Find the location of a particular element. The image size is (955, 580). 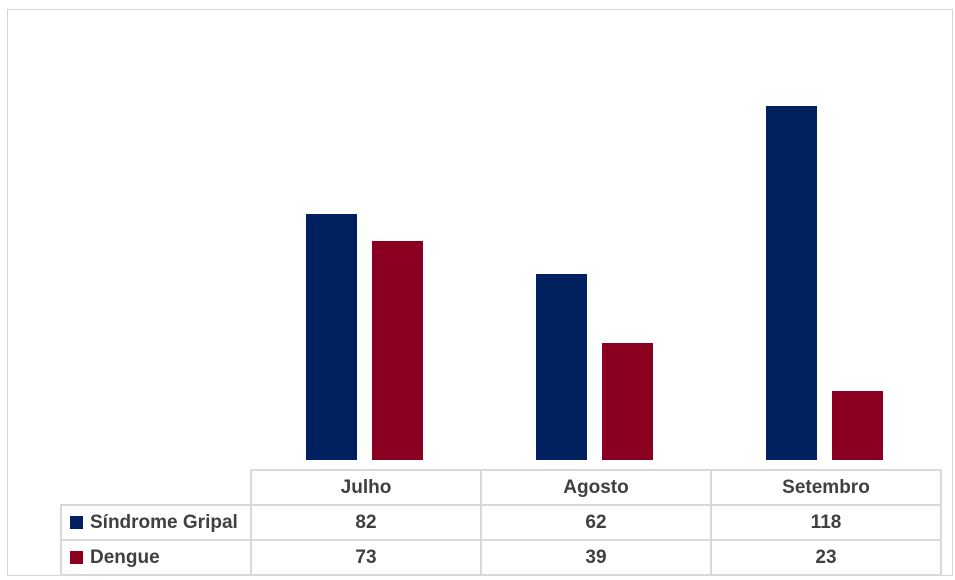

legend-swatch-dengue is located at coordinates (76, 557).